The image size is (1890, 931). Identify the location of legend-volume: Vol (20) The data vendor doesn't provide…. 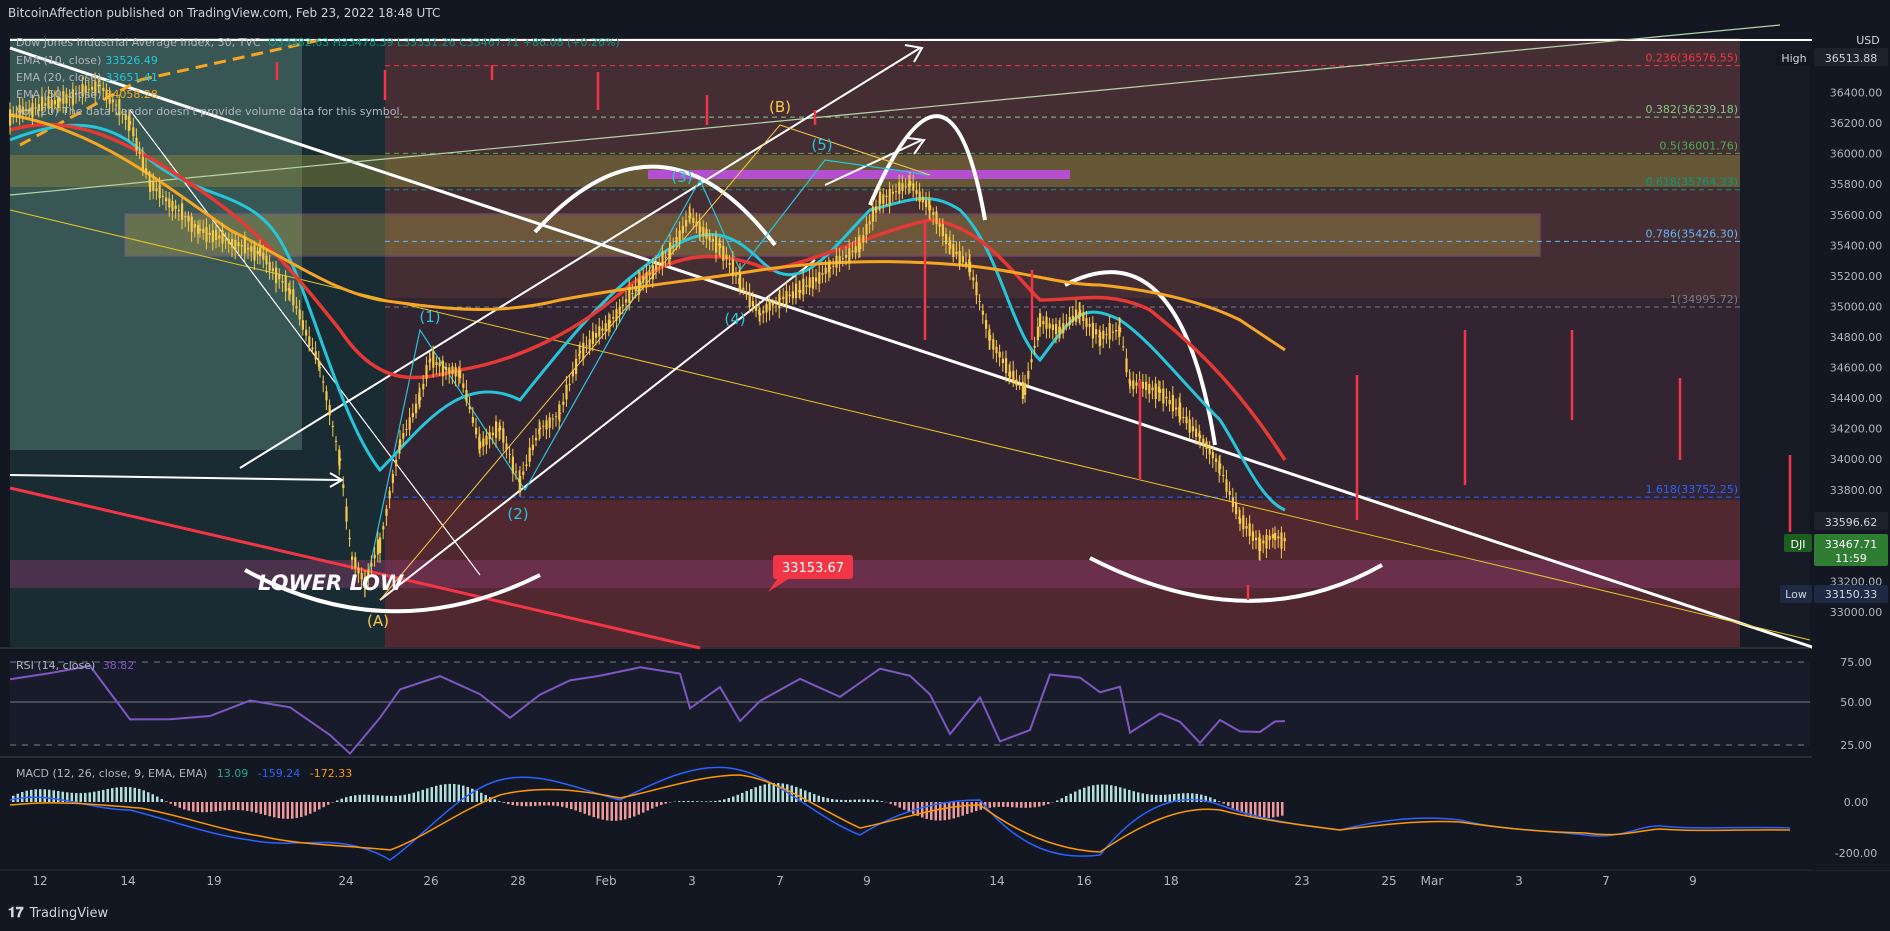
(209, 111).